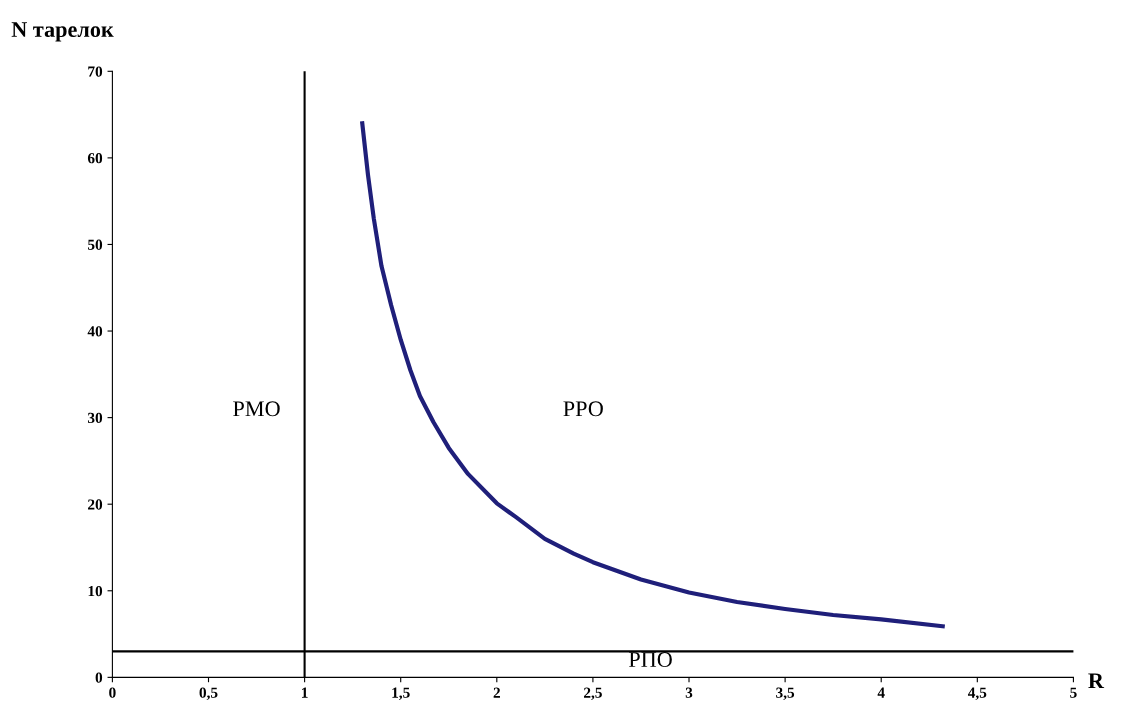 The image size is (1124, 713). What do you see at coordinates (650, 660) in the screenshot?
I see `ref-line-label: РПО` at bounding box center [650, 660].